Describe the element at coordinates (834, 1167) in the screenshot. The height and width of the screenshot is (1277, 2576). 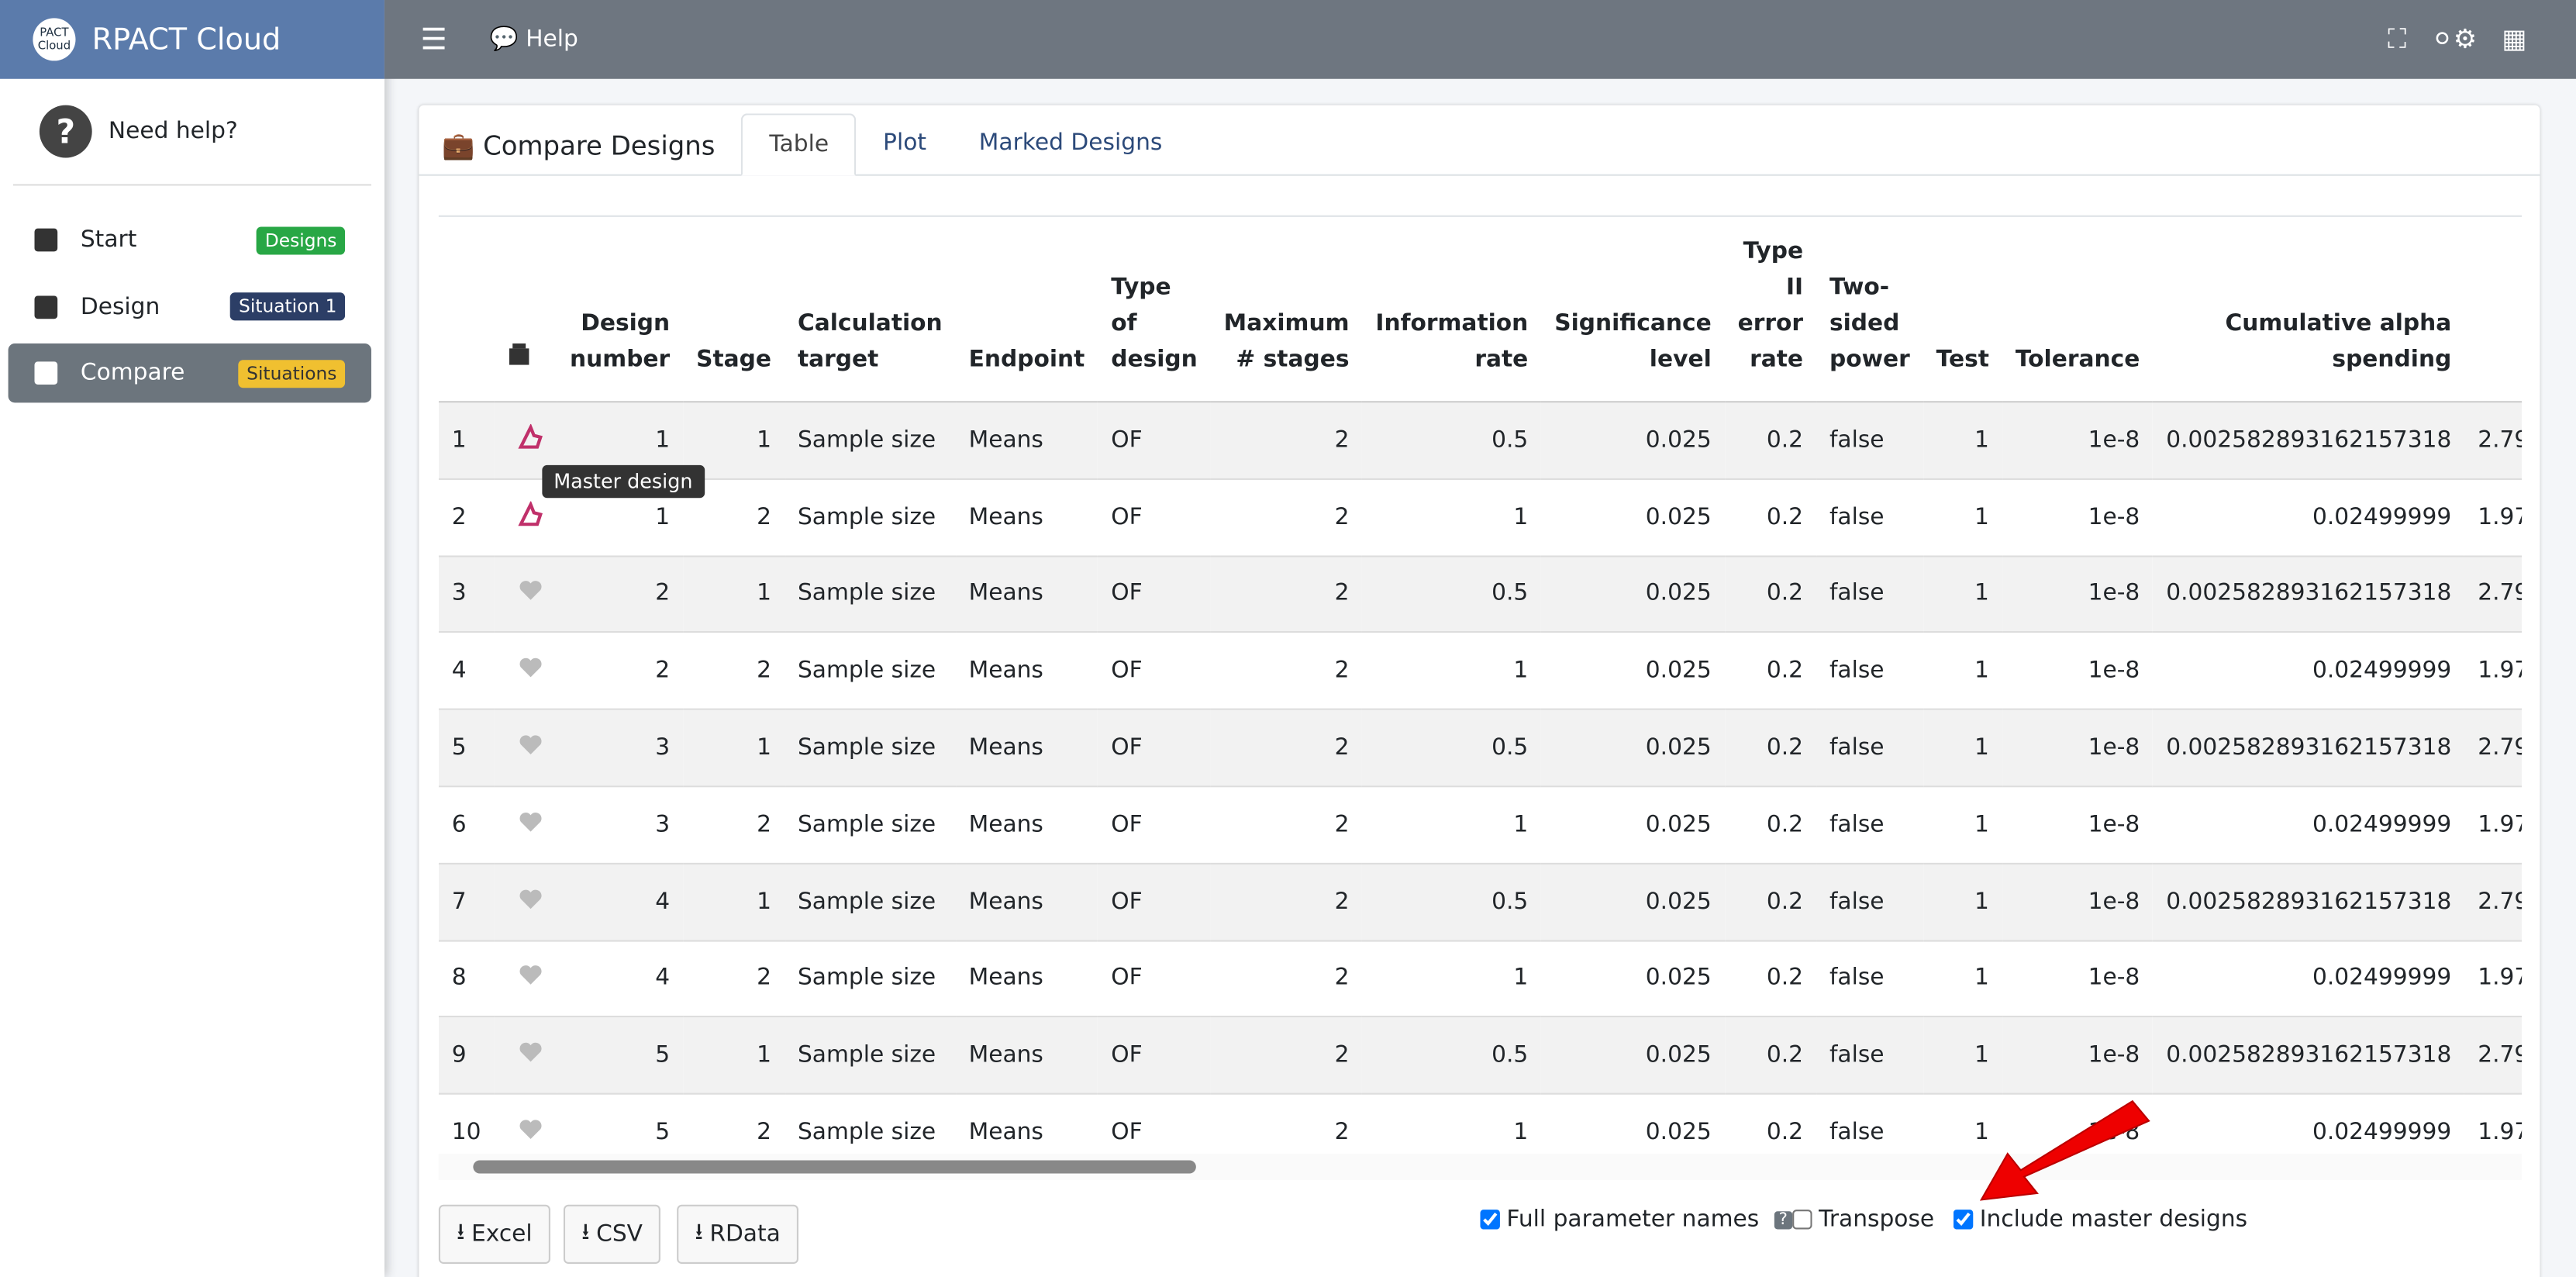
I see `scroll-thumb` at that location.